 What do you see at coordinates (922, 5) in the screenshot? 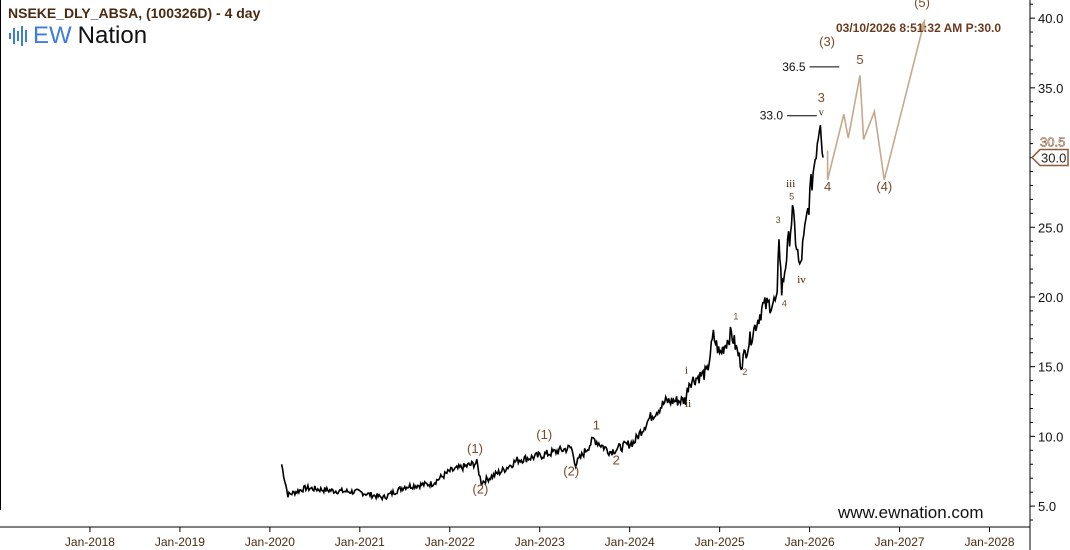
I see `wave-label: (5)` at bounding box center [922, 5].